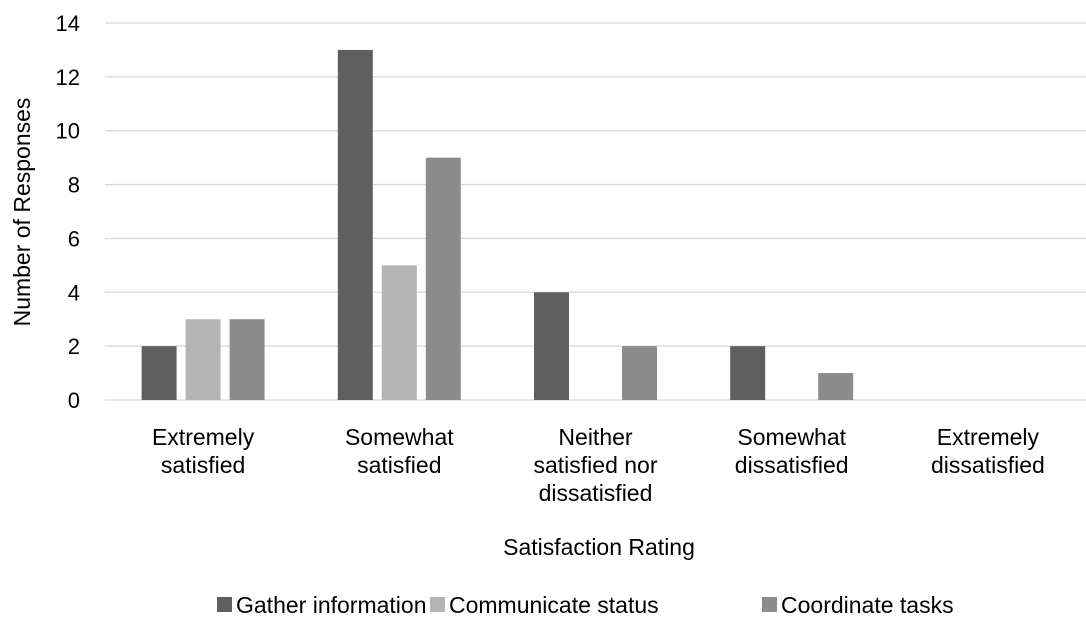 This screenshot has height=630, width=1086. What do you see at coordinates (74, 238) in the screenshot?
I see `y-tick-label: 6` at bounding box center [74, 238].